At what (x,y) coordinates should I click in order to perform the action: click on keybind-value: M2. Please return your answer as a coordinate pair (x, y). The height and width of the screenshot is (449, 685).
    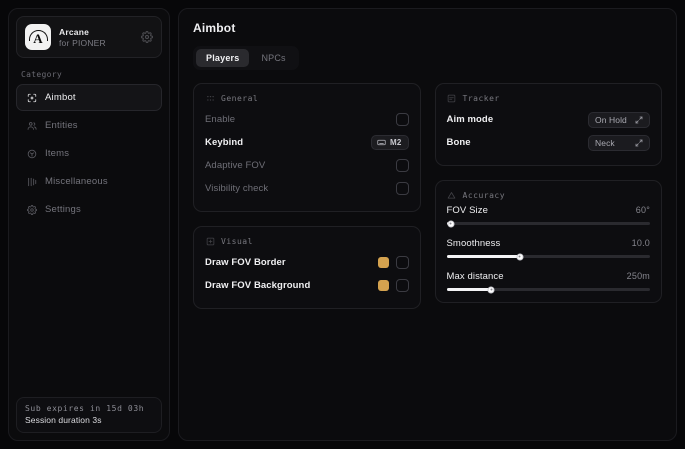
    Looking at the image, I should click on (395, 142).